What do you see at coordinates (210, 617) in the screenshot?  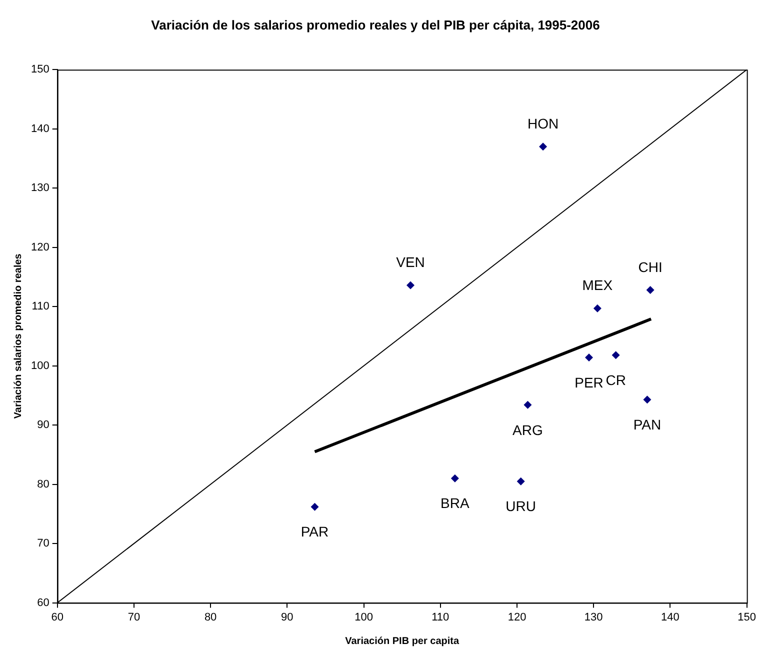 I see `x-tick-label: 80` at bounding box center [210, 617].